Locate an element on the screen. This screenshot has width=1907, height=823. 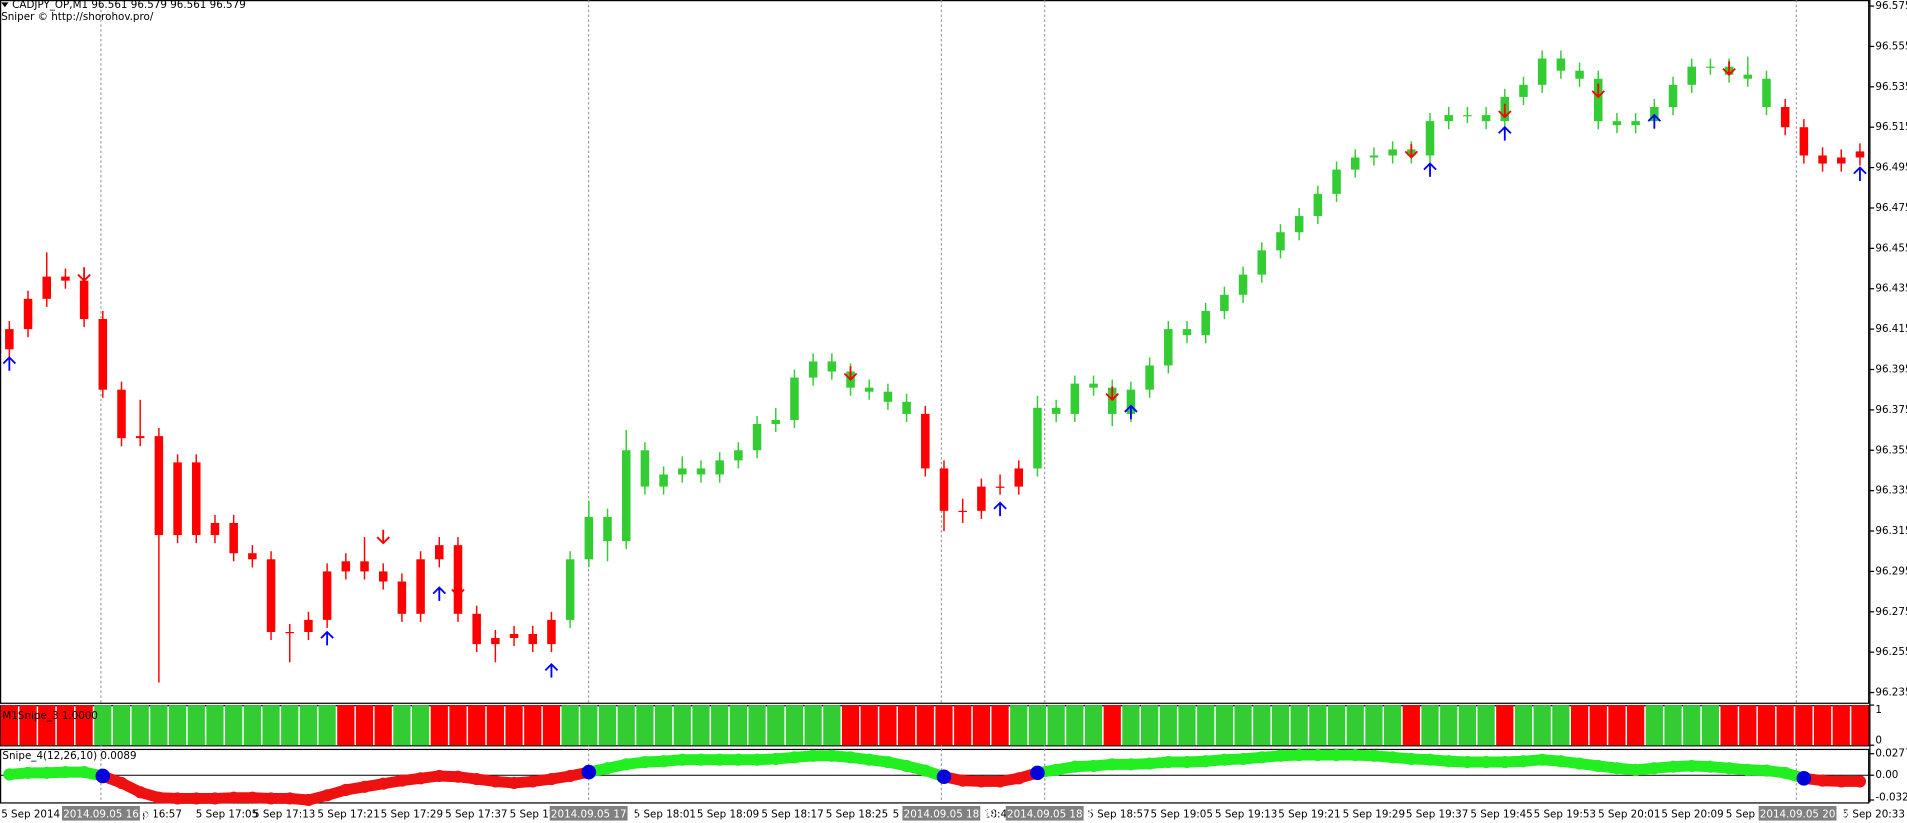
y-tick-label: 96.435 is located at coordinates (1891, 289).